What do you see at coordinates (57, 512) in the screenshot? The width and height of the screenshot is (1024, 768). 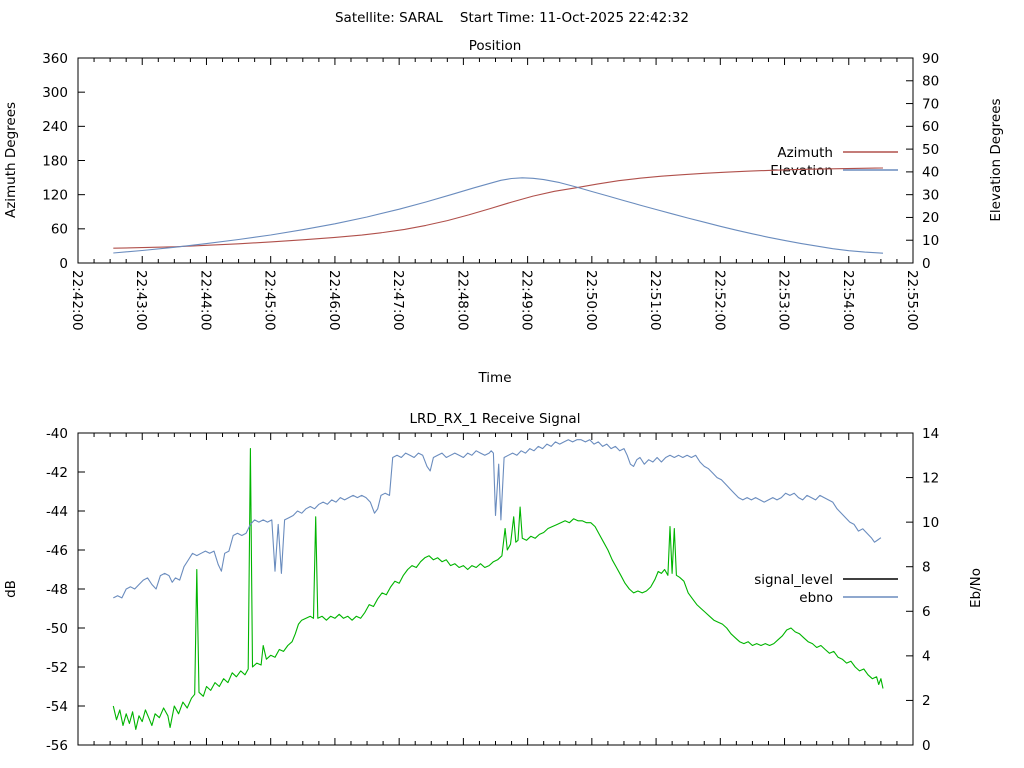 I see `y-left-tick-label: -44` at bounding box center [57, 512].